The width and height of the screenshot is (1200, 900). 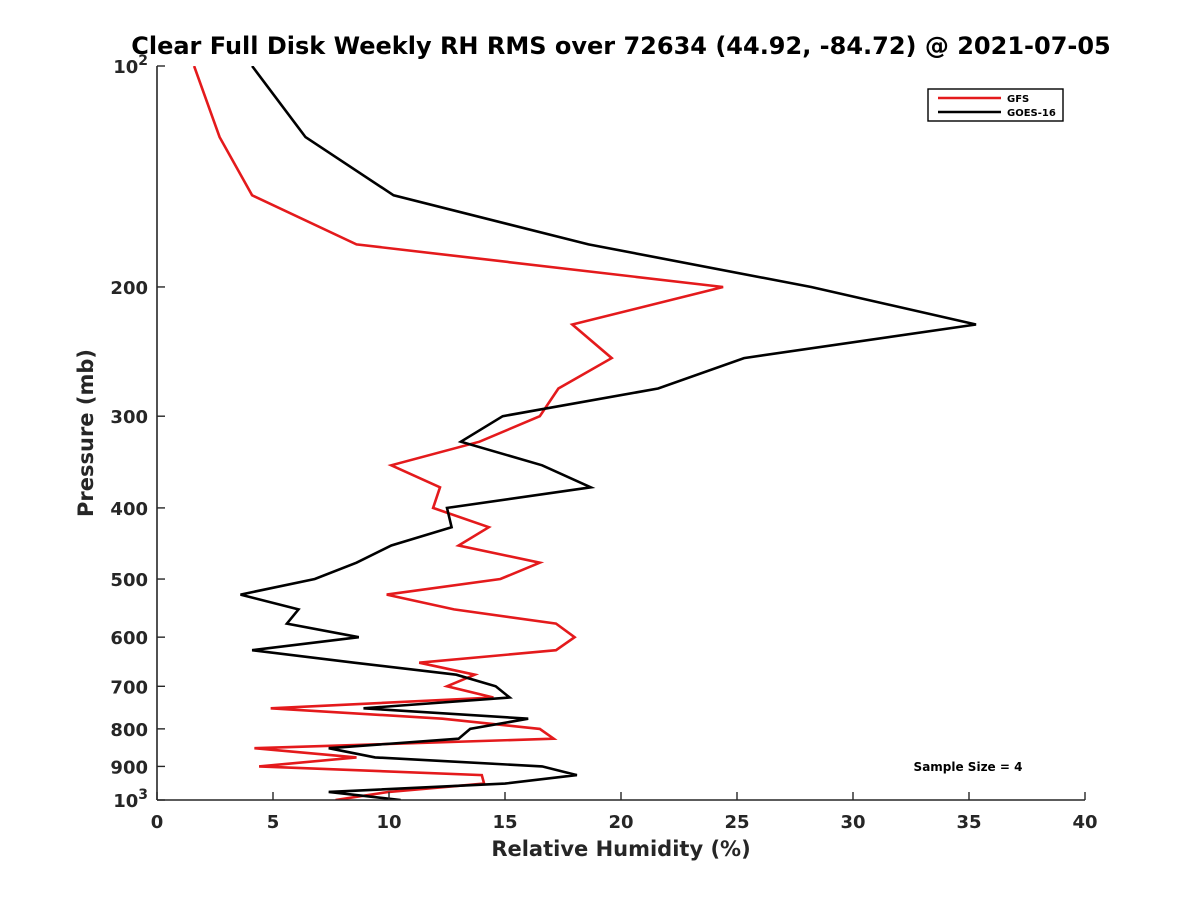 What do you see at coordinates (736, 822) in the screenshot?
I see `x-tick-label: 25` at bounding box center [736, 822].